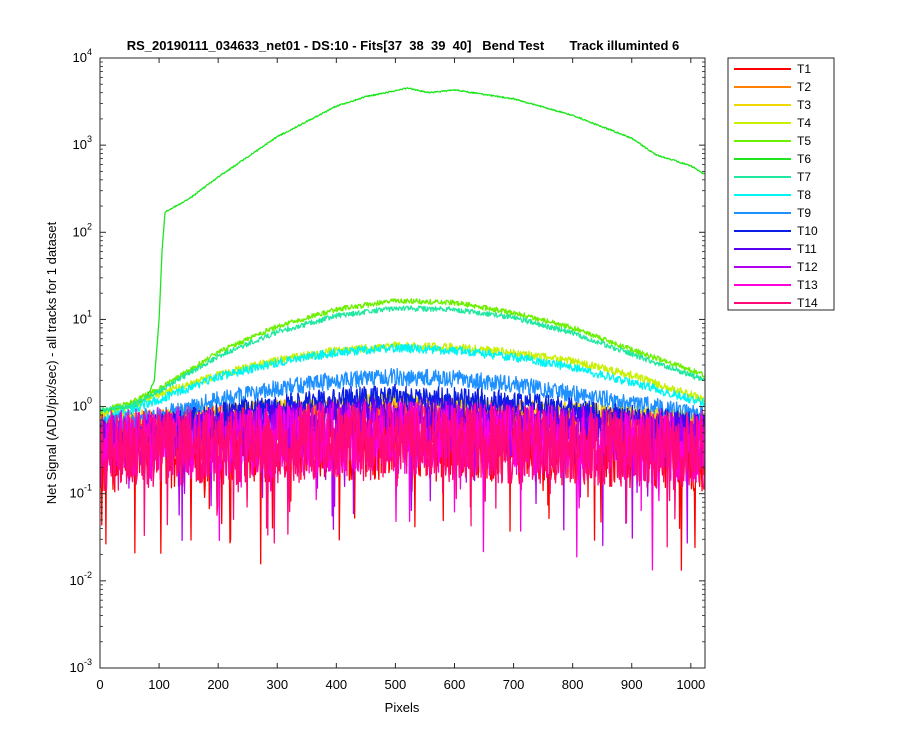 The height and width of the screenshot is (750, 900). Describe the element at coordinates (336, 684) in the screenshot. I see `x-tick-label: 400` at that location.